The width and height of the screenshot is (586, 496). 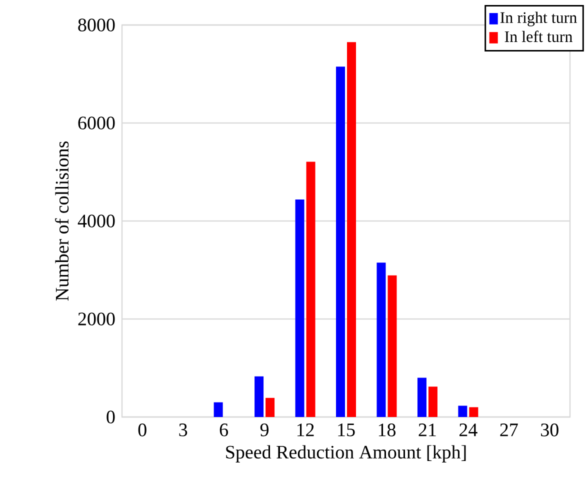 I want to click on y-tick-label: 6000, so click(x=96, y=123).